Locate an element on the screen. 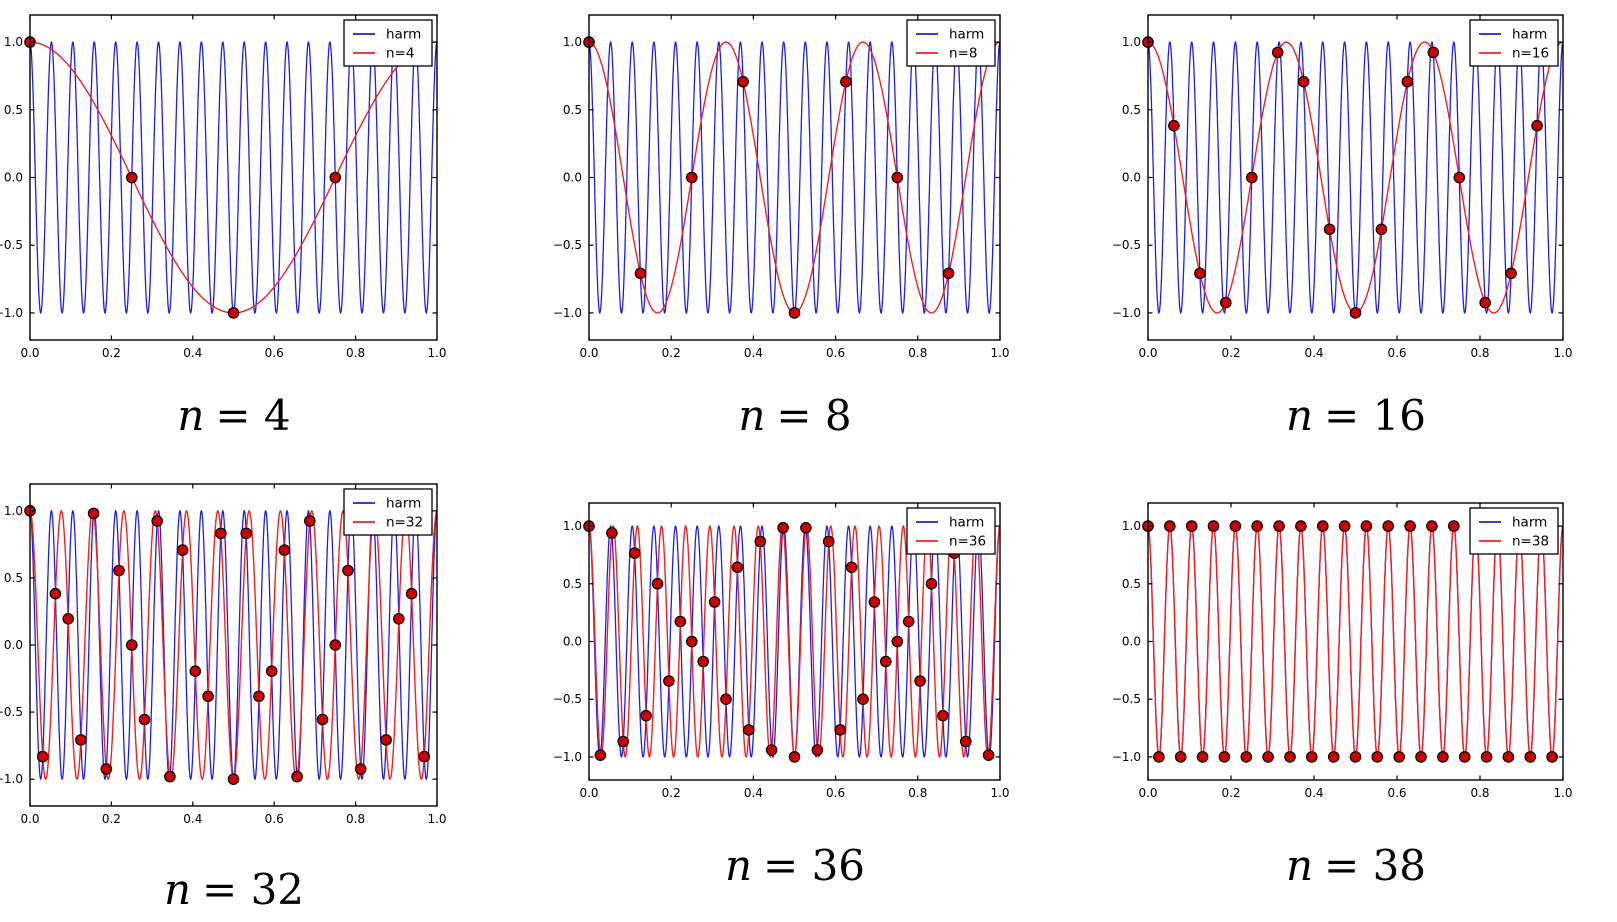 The width and height of the screenshot is (1617, 922). legend-alias-label: n=32 is located at coordinates (404, 523).